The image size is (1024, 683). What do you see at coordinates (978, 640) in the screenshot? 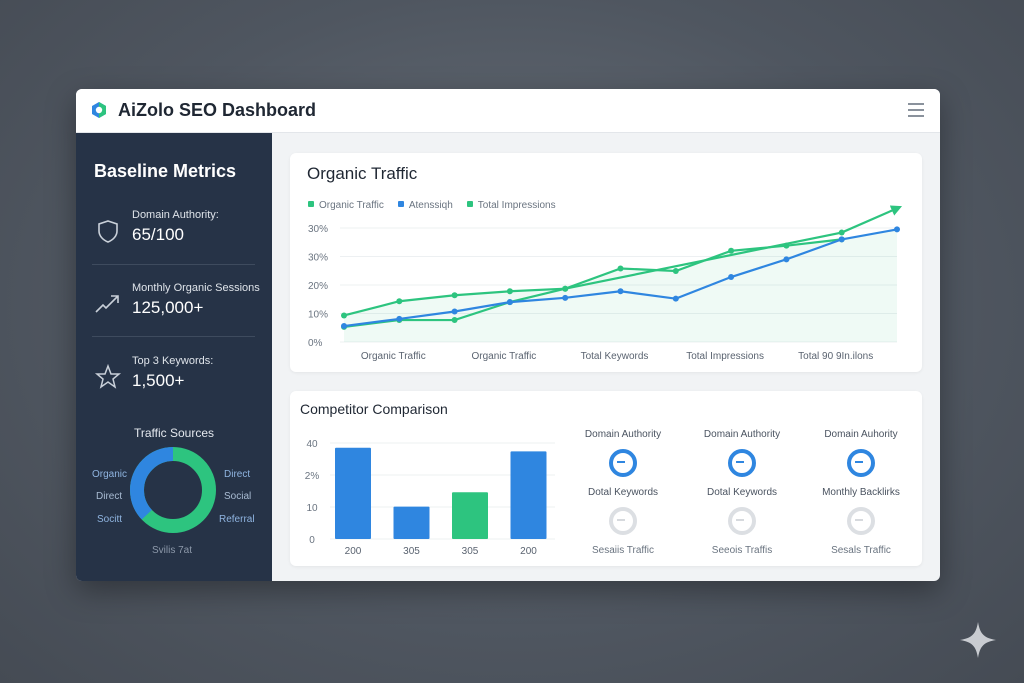
I see `sparkle-icon` at bounding box center [978, 640].